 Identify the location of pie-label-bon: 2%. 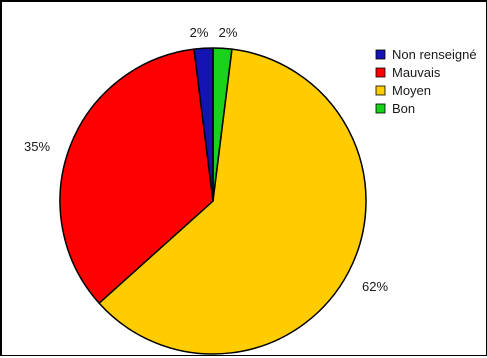
(228, 32).